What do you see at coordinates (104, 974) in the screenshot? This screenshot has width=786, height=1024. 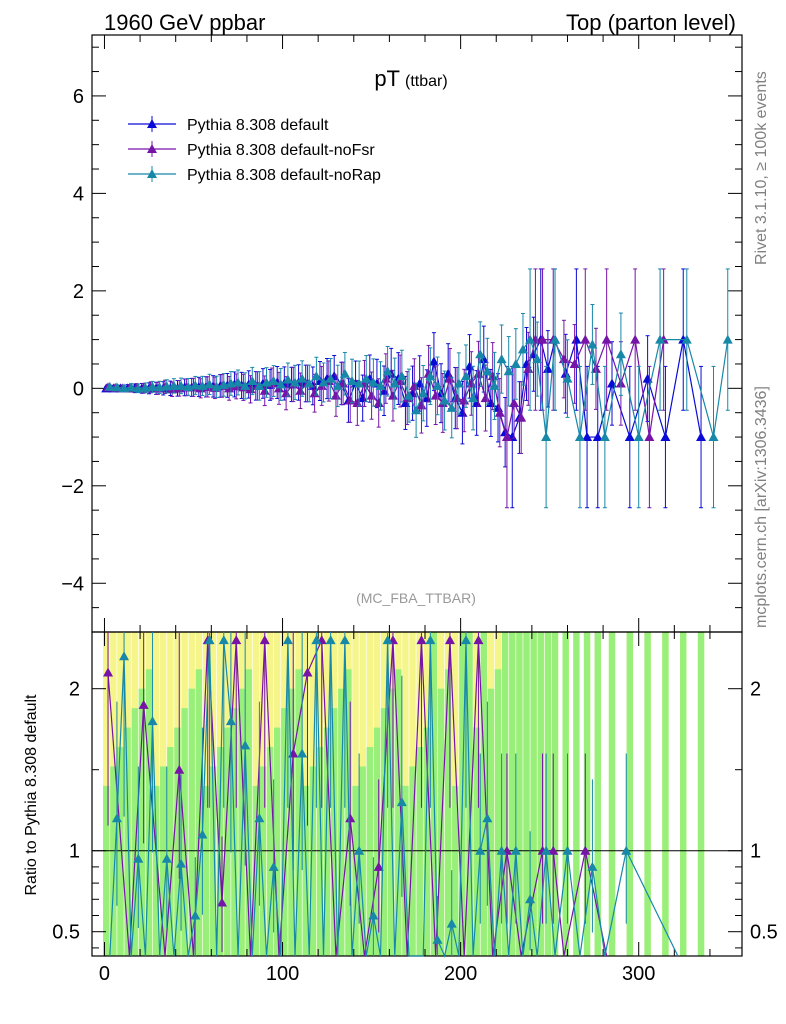 I see `xtick-label: 0` at bounding box center [104, 974].